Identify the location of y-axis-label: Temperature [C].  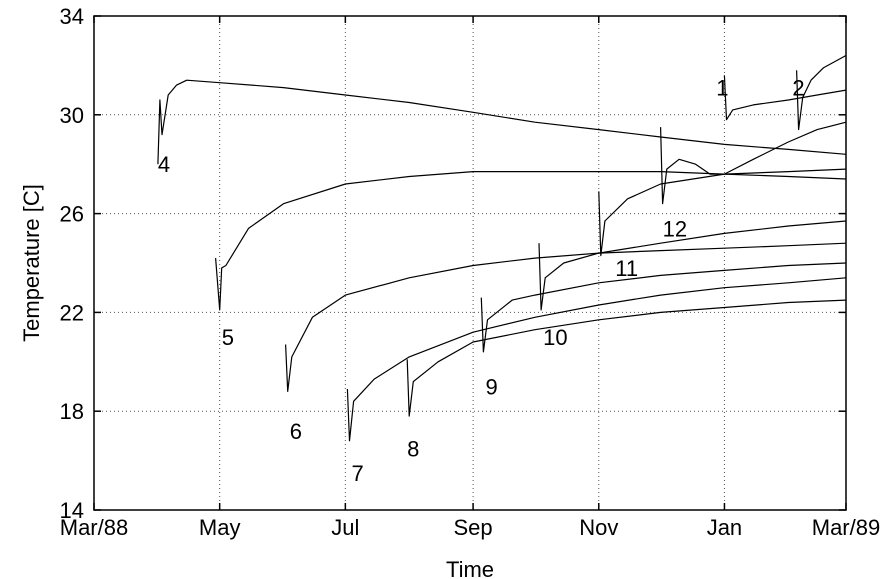
(31, 263).